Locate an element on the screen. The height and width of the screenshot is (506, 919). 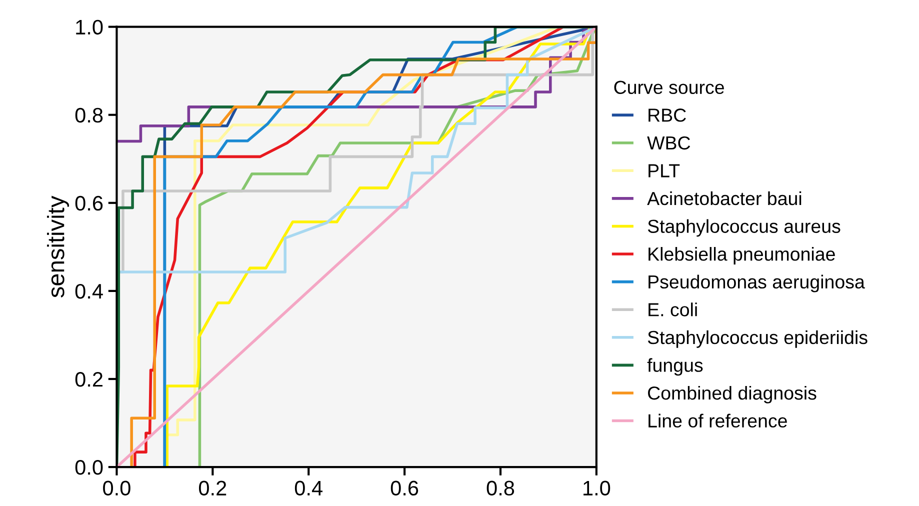
legend-label: RBC is located at coordinates (667, 115).